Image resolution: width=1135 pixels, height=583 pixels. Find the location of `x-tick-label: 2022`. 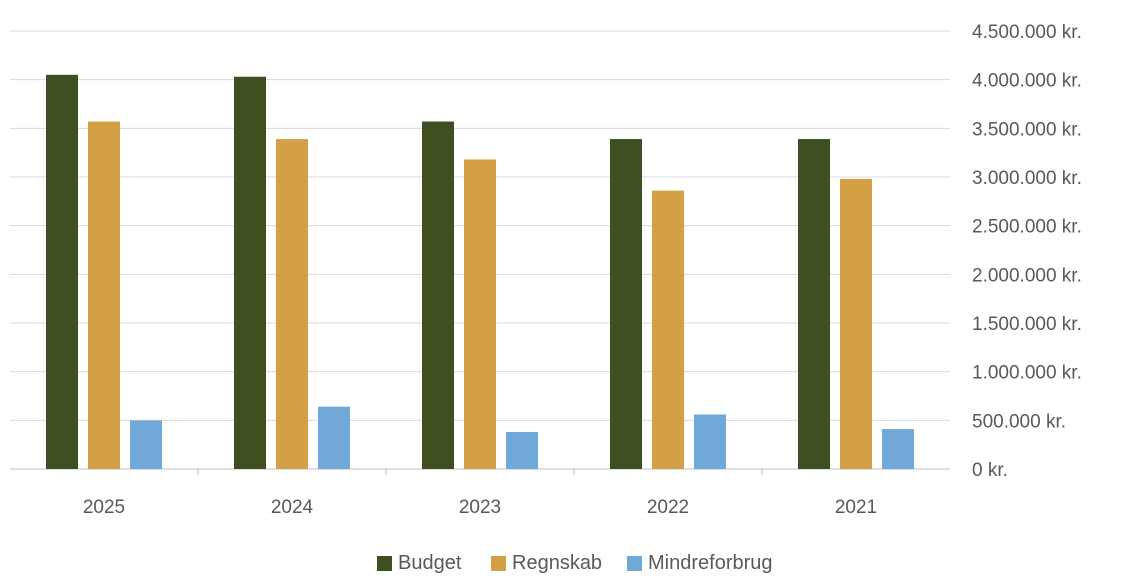

x-tick-label: 2022 is located at coordinates (668, 507).